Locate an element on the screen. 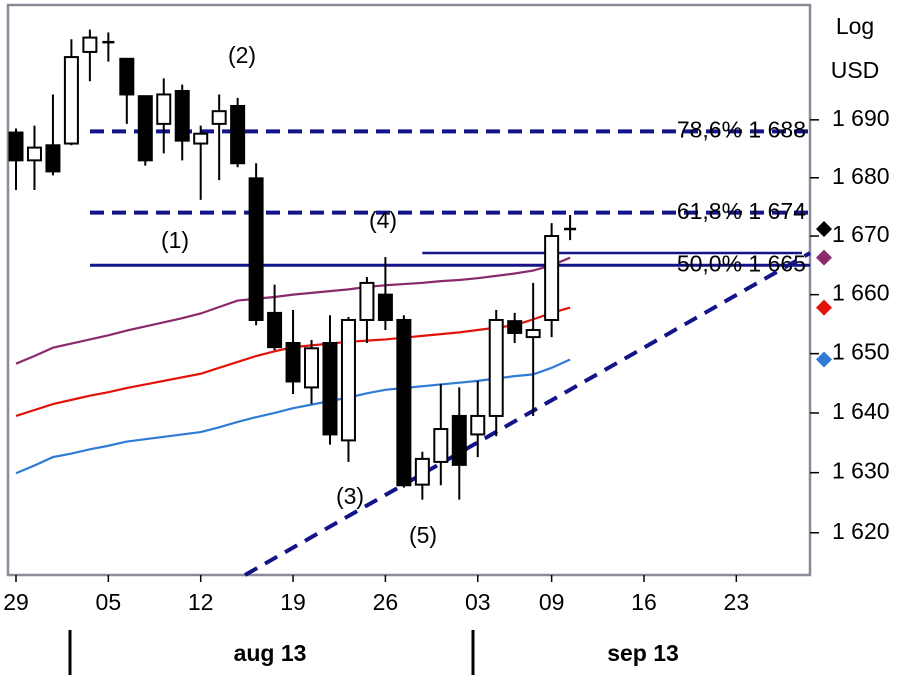  y-tick-label: 1 660 is located at coordinates (861, 293).